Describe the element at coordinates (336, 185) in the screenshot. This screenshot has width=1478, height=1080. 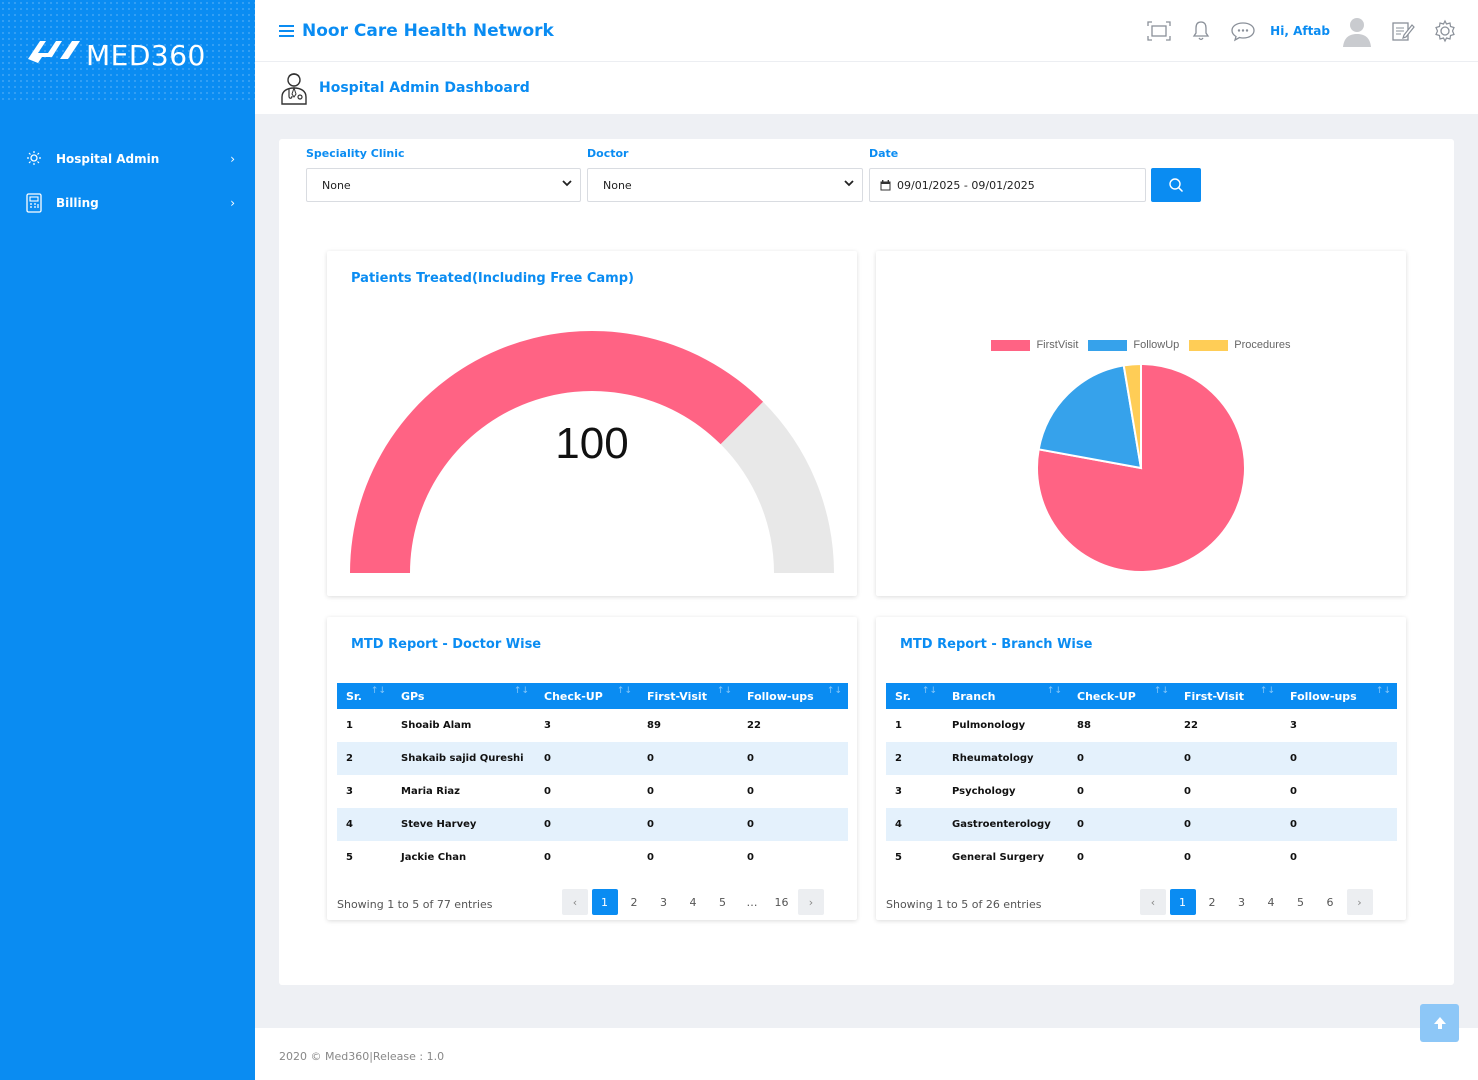
I see `speciality-value: None` at that location.